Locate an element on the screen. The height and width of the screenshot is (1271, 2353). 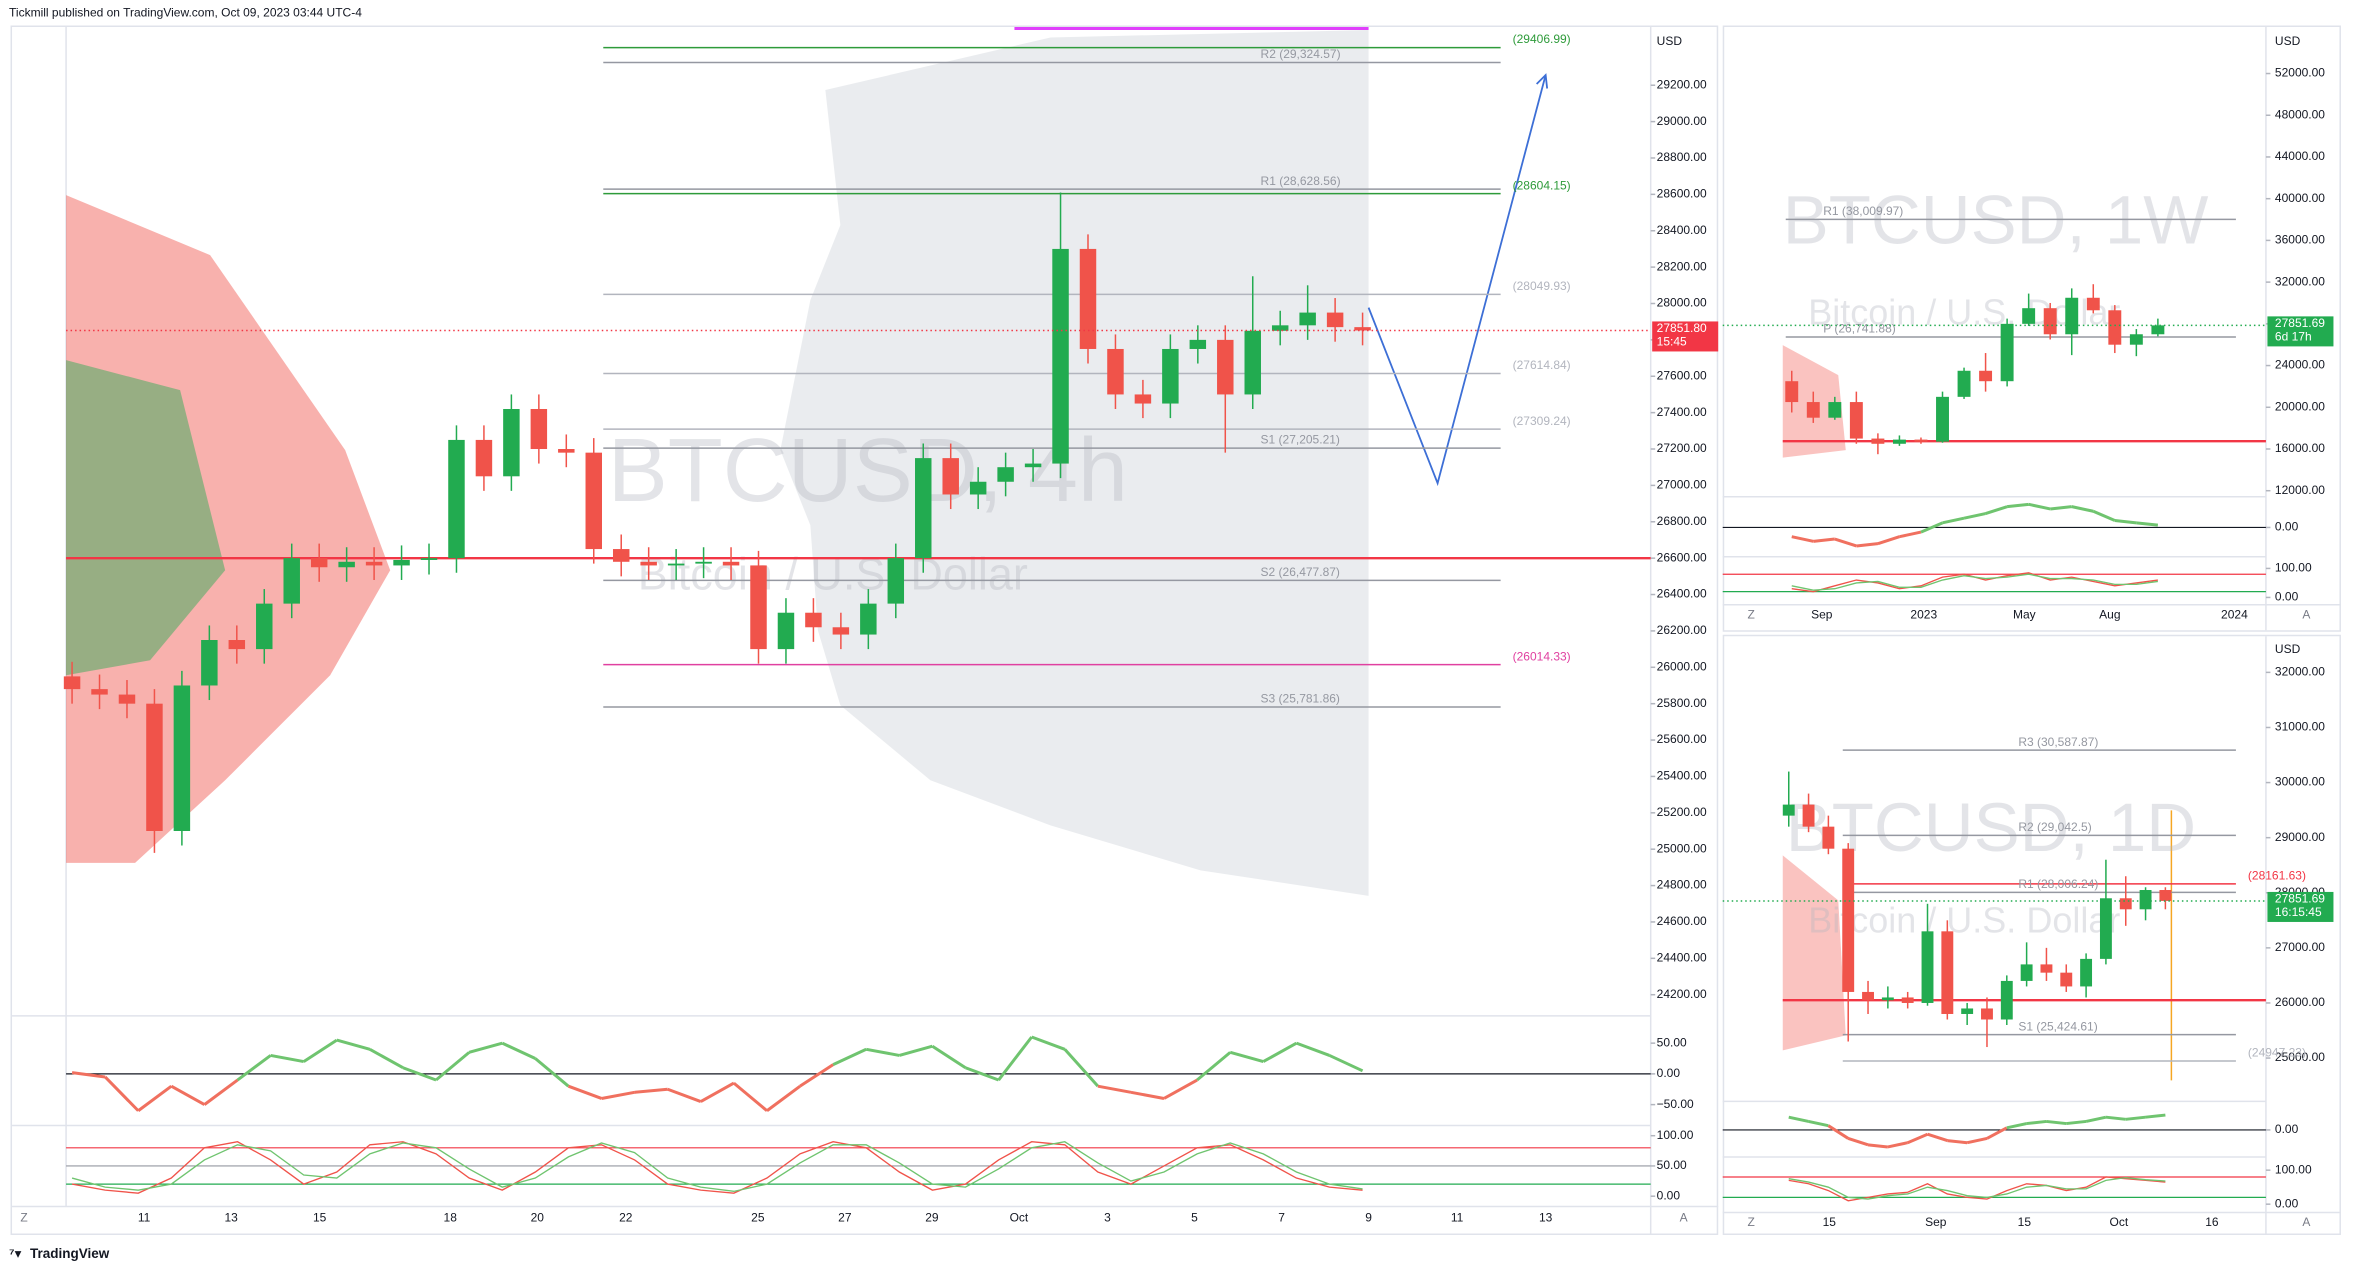
x-tick-label: 3 is located at coordinates (1107, 1218).